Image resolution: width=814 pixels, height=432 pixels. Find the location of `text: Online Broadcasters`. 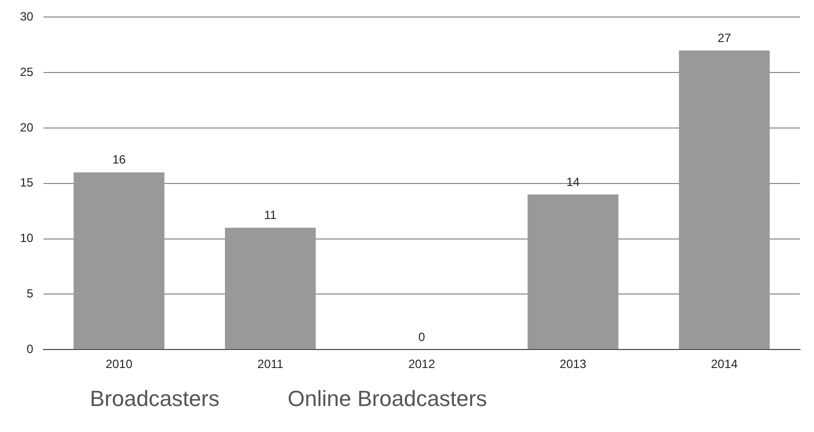

text: Online Broadcasters is located at coordinates (387, 399).